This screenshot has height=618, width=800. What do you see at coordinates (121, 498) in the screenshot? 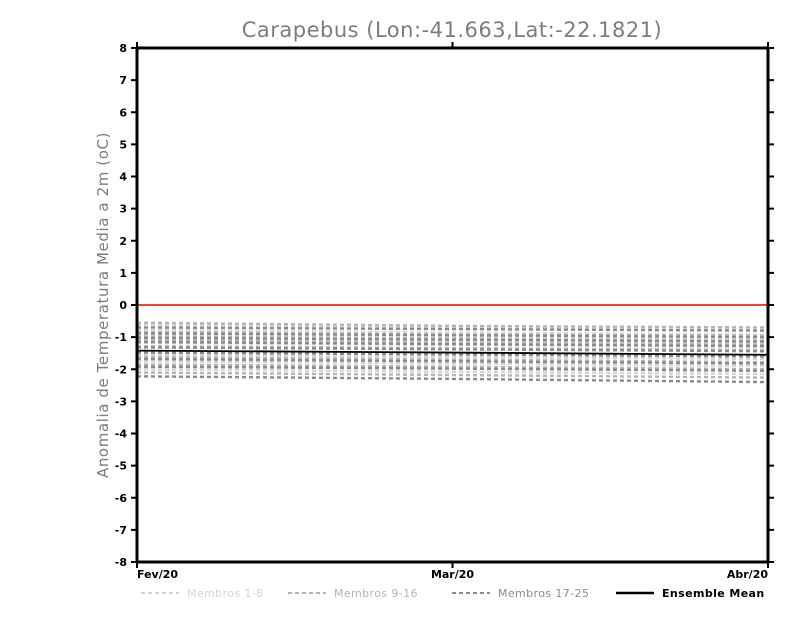
I see `y-tick-label: -6` at bounding box center [121, 498].